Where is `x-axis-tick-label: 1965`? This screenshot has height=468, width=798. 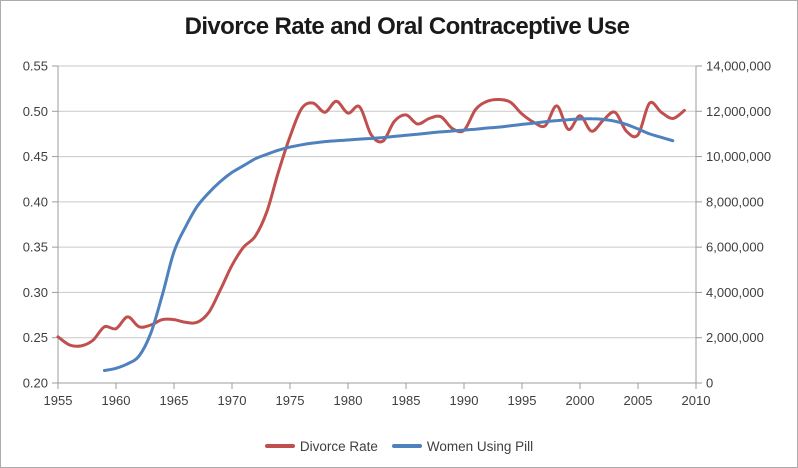 x-axis-tick-label: 1965 is located at coordinates (174, 400).